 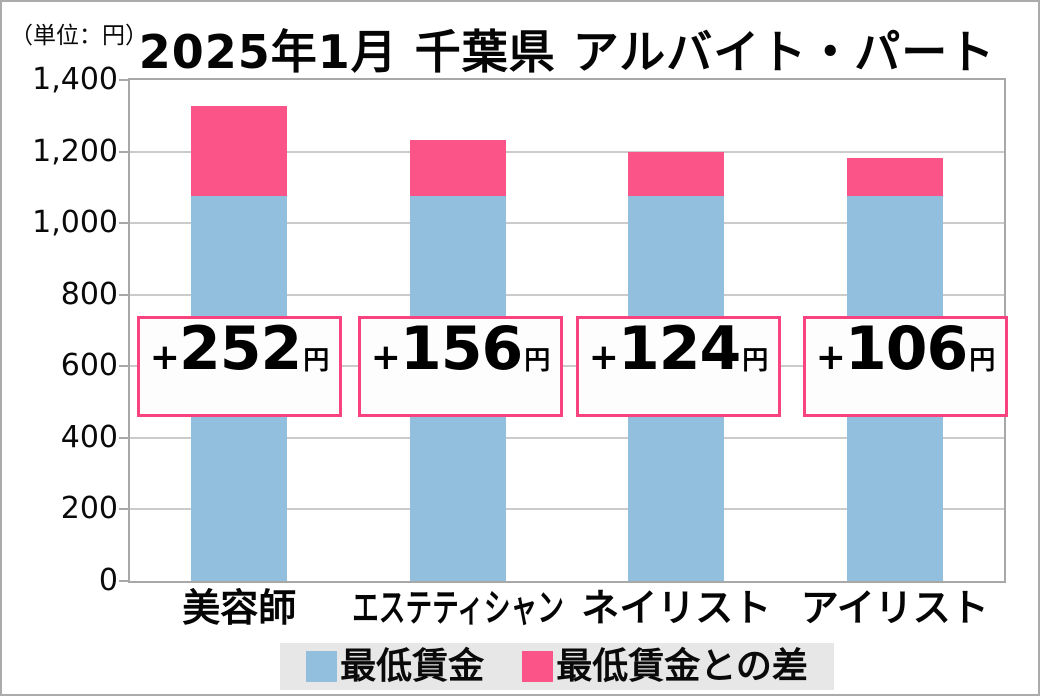 I want to click on x-axis-label-2: ネイリスト, so click(x=676, y=608).